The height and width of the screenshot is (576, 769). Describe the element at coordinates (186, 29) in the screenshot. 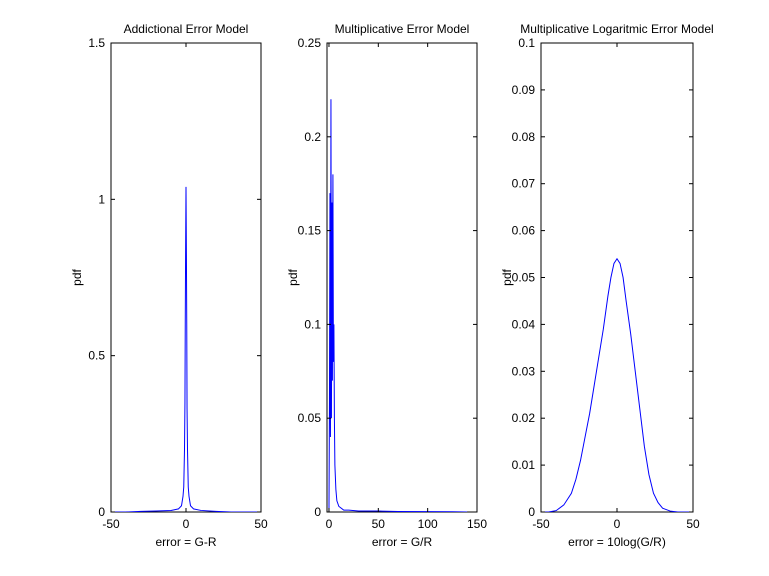

I see `chart-title: Addictional Error Model` at that location.